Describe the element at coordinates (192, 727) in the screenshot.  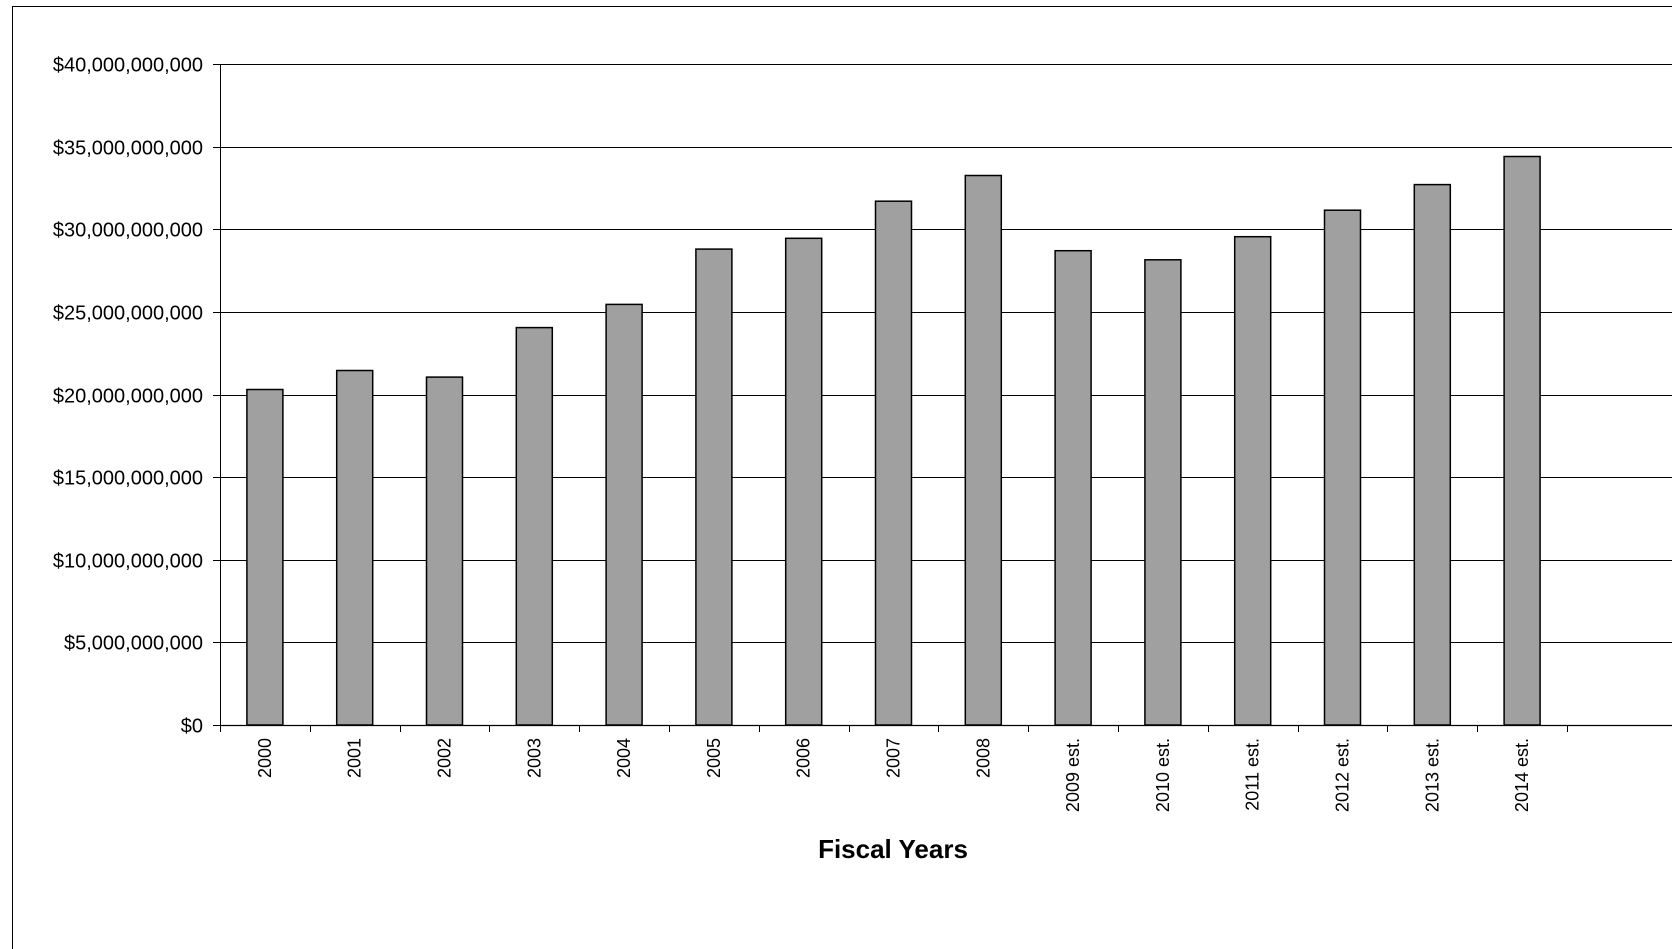
I see `y-tick-label: $0` at that location.